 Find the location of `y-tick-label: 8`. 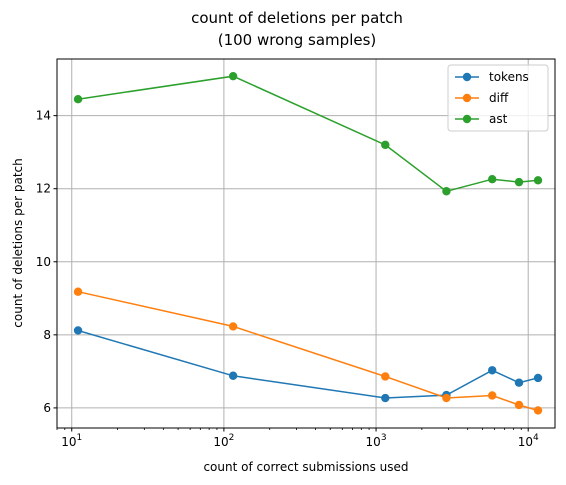

y-tick-label: 8 is located at coordinates (47, 335).